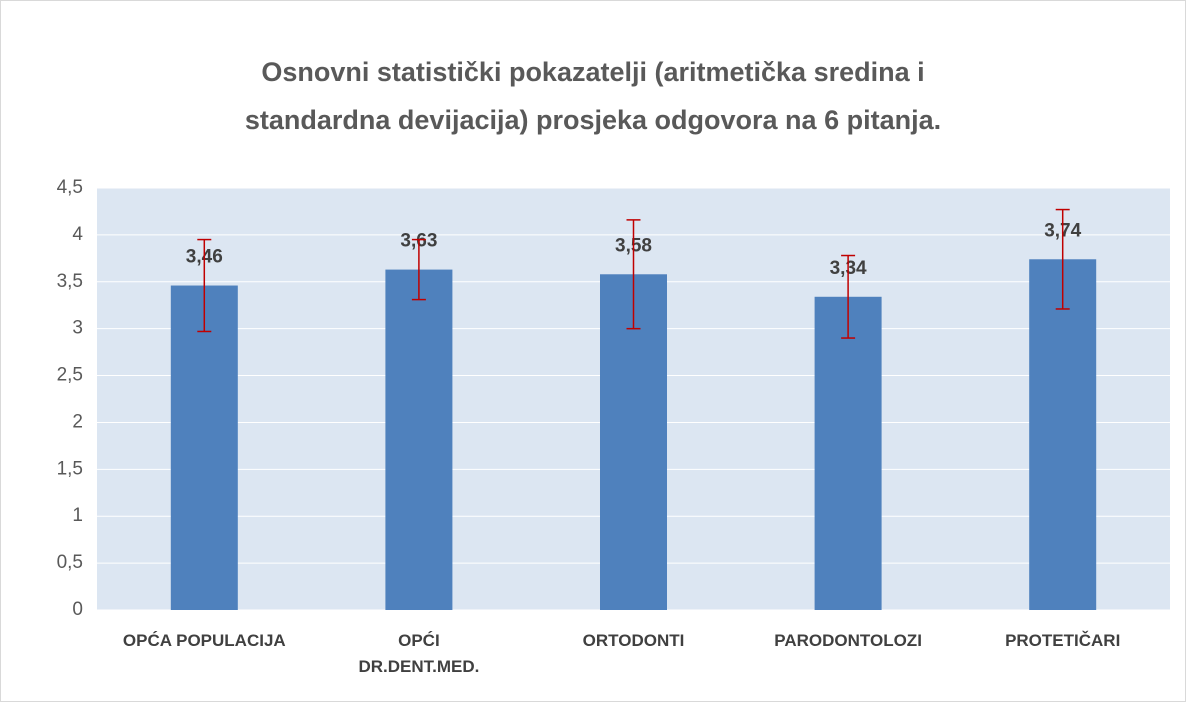 The height and width of the screenshot is (702, 1186). Describe the element at coordinates (77, 515) in the screenshot. I see `y-tick-label: 1` at that location.